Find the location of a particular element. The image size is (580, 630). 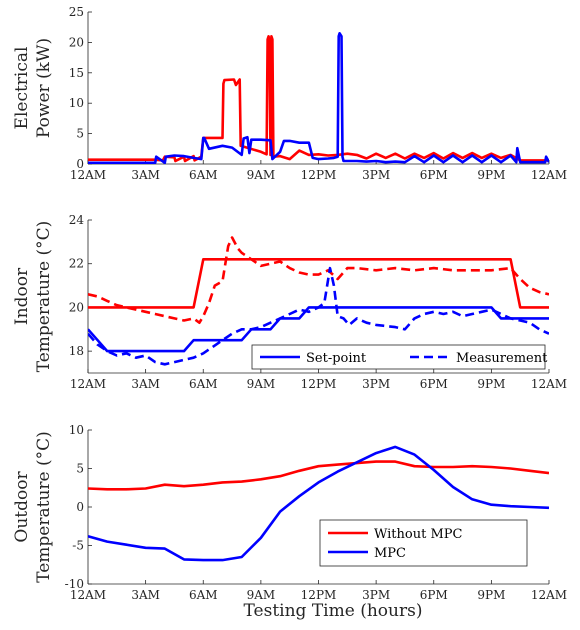

series-line-mpc is located at coordinates (318, 503).